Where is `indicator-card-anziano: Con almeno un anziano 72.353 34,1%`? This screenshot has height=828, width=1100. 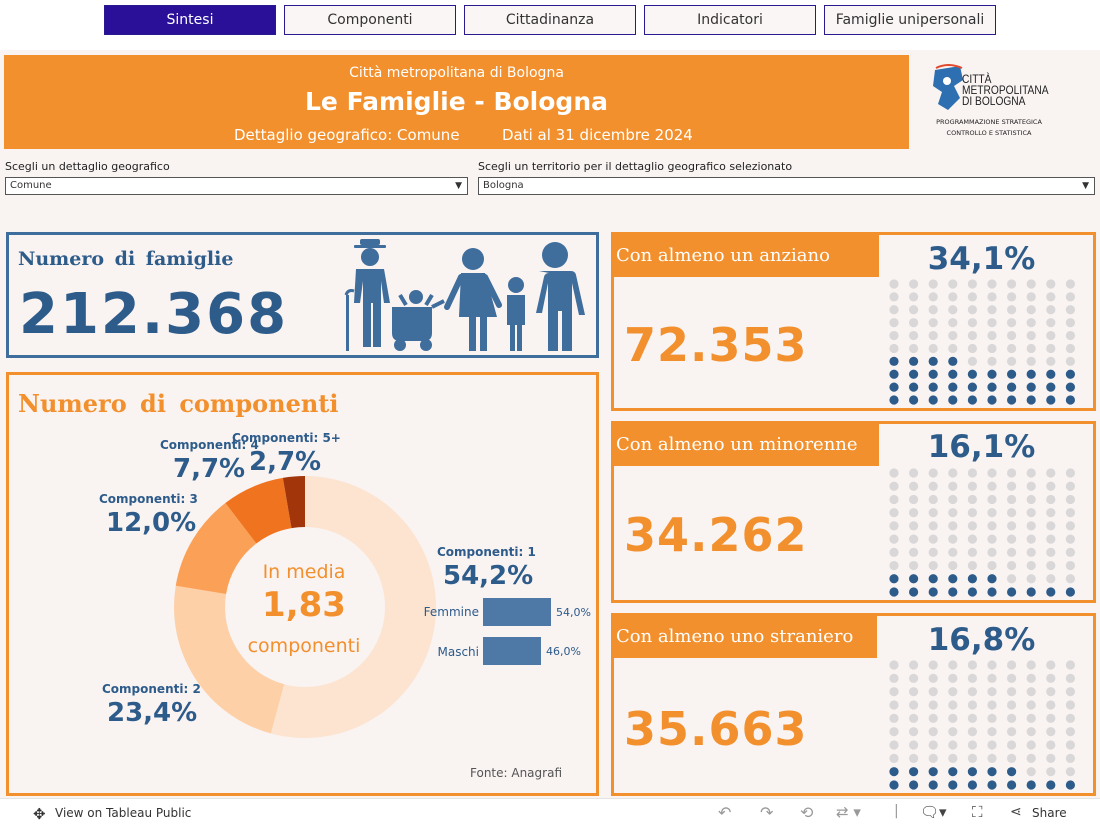 indicator-card-anziano: Con almeno un anziano 72.353 34,1% is located at coordinates (853, 321).